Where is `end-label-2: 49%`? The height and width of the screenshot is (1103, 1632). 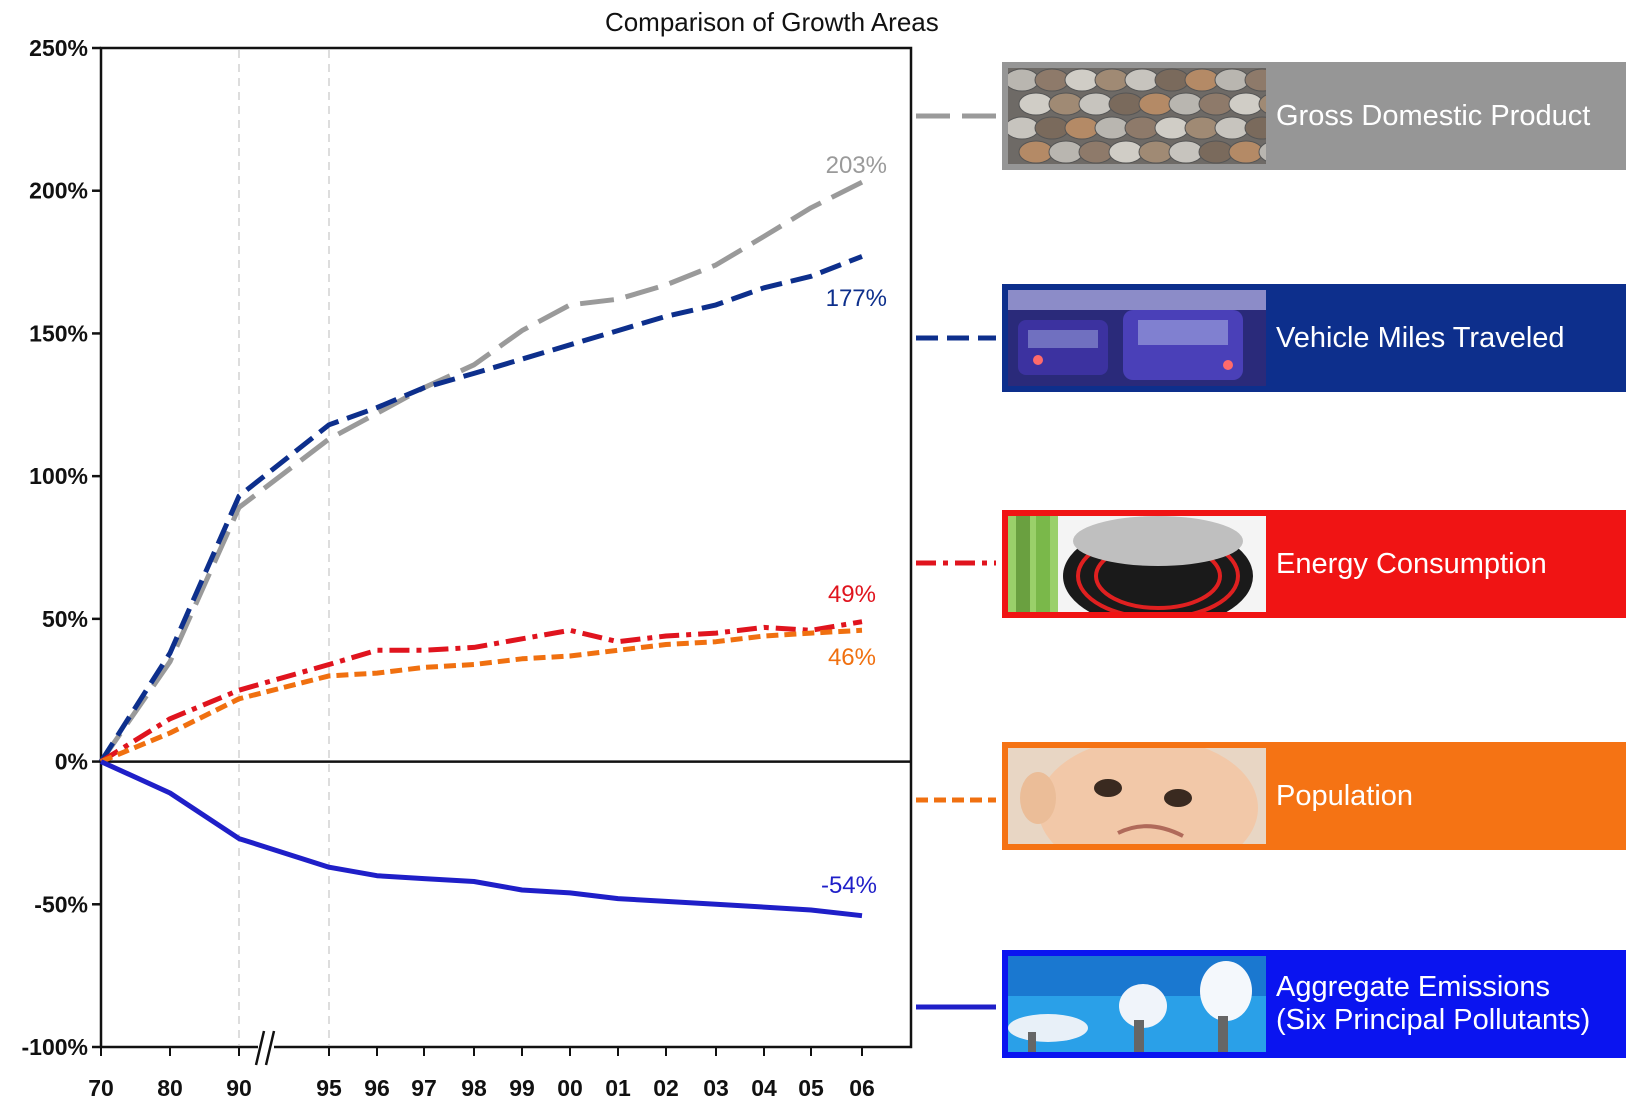
end-label-2: 49% is located at coordinates (852, 594).